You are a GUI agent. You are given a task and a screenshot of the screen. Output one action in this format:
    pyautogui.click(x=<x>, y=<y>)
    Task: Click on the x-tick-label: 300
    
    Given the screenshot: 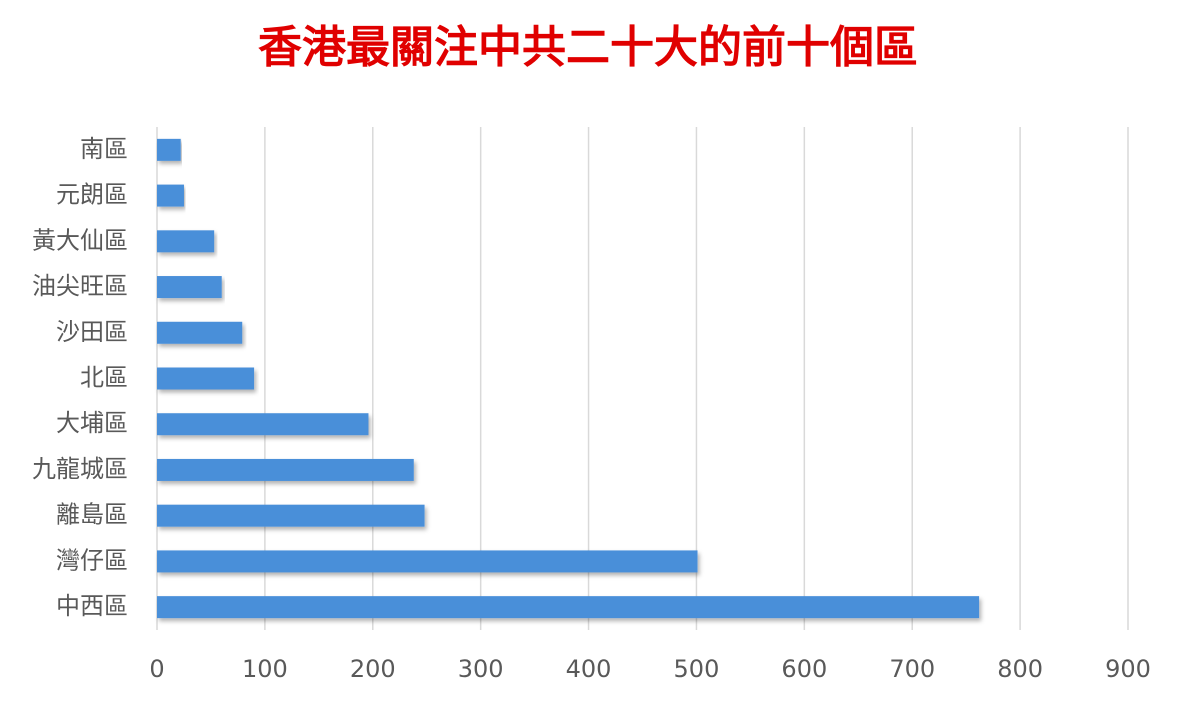 What is the action you would take?
    pyautogui.click(x=481, y=669)
    